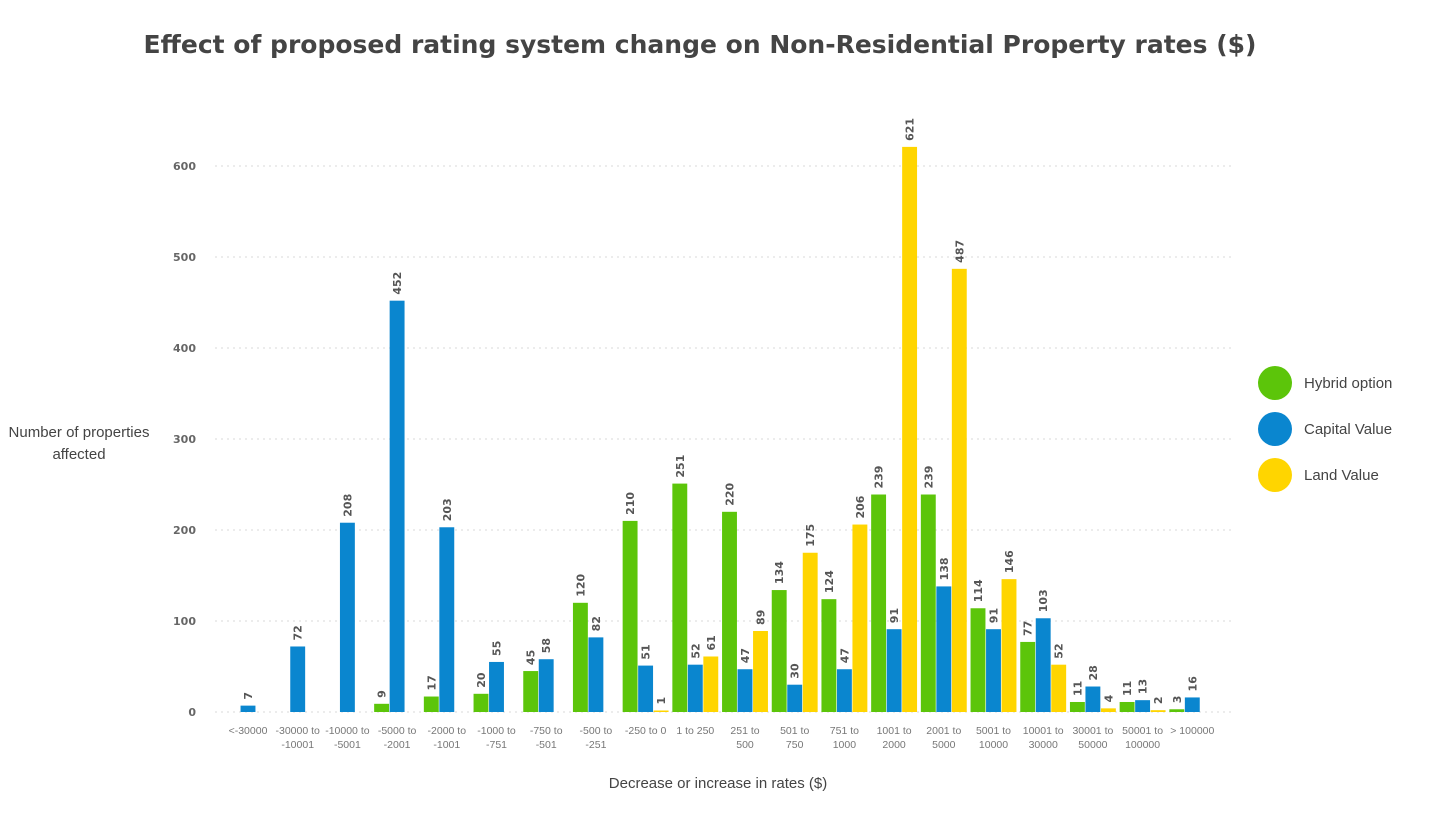 The image size is (1436, 815). I want to click on x-tick-label: -501, so click(546, 745).